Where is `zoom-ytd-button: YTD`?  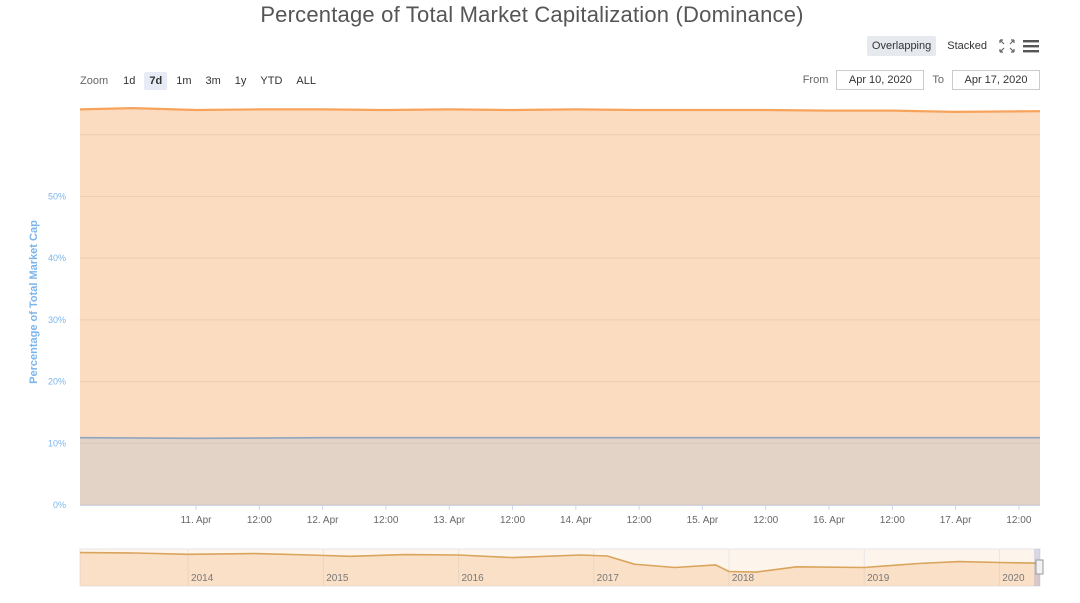 zoom-ytd-button: YTD is located at coordinates (271, 81).